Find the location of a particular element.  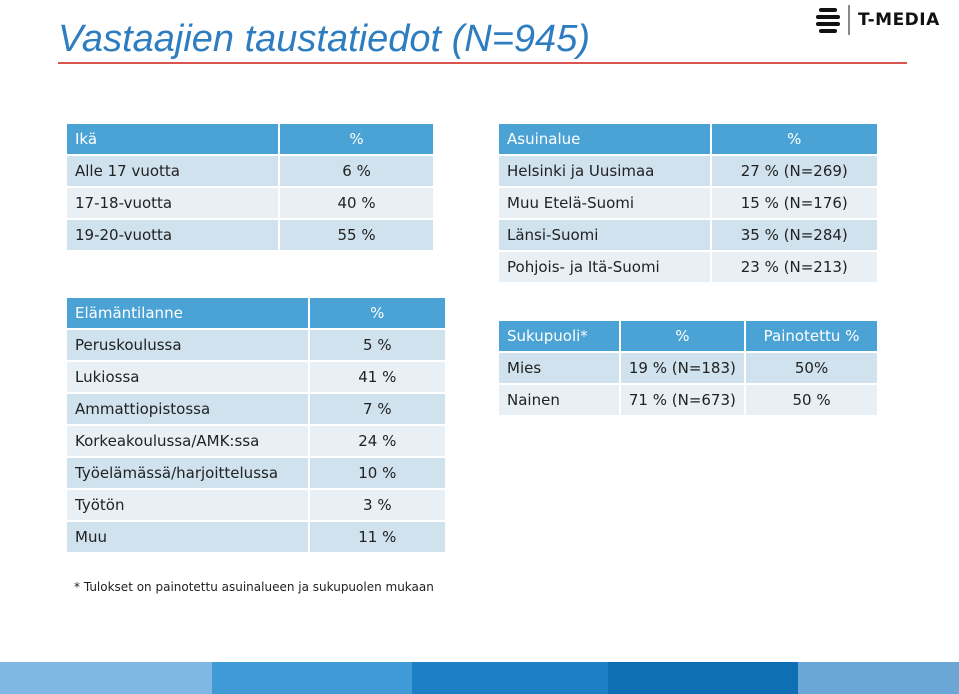

age-row-value: 6 % is located at coordinates (356, 171).